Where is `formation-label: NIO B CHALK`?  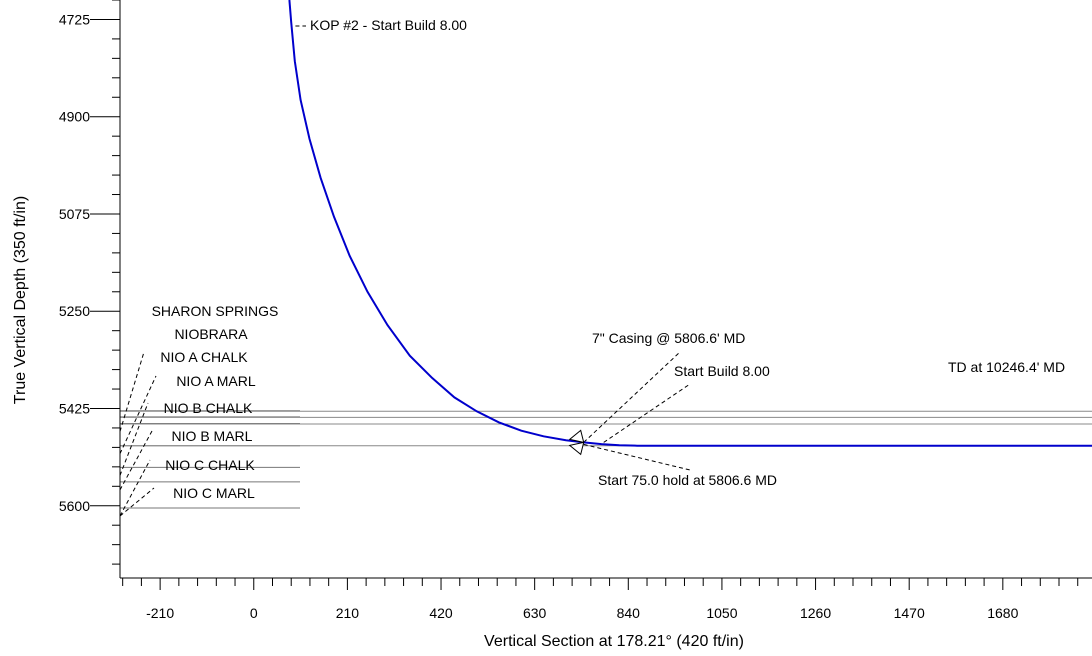
formation-label: NIO B CHALK is located at coordinates (208, 408).